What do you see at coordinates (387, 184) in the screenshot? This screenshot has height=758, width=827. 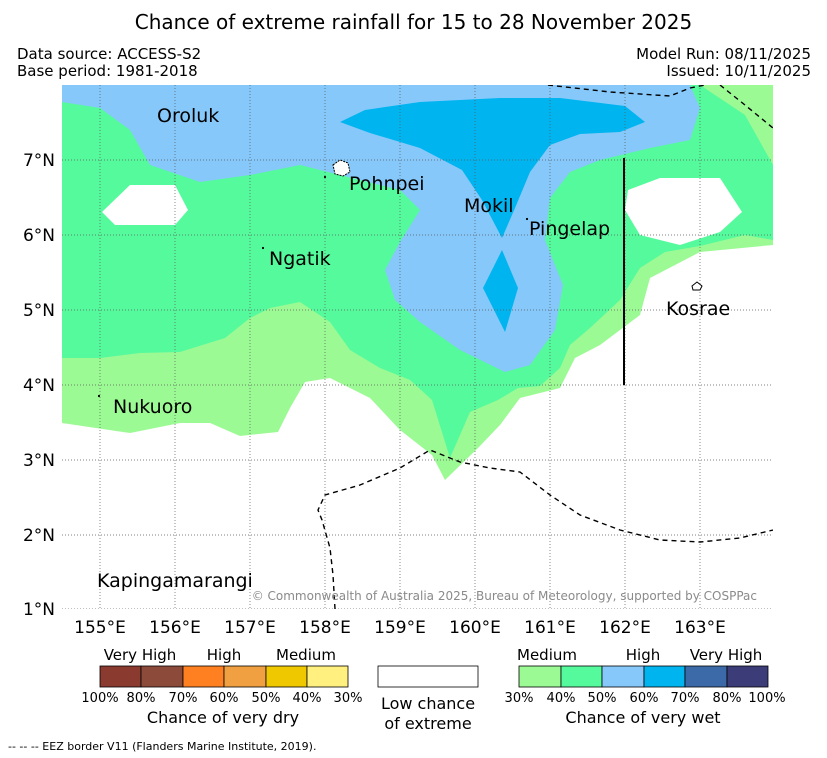 I see `label-pohnpei: Pohnpei` at bounding box center [387, 184].